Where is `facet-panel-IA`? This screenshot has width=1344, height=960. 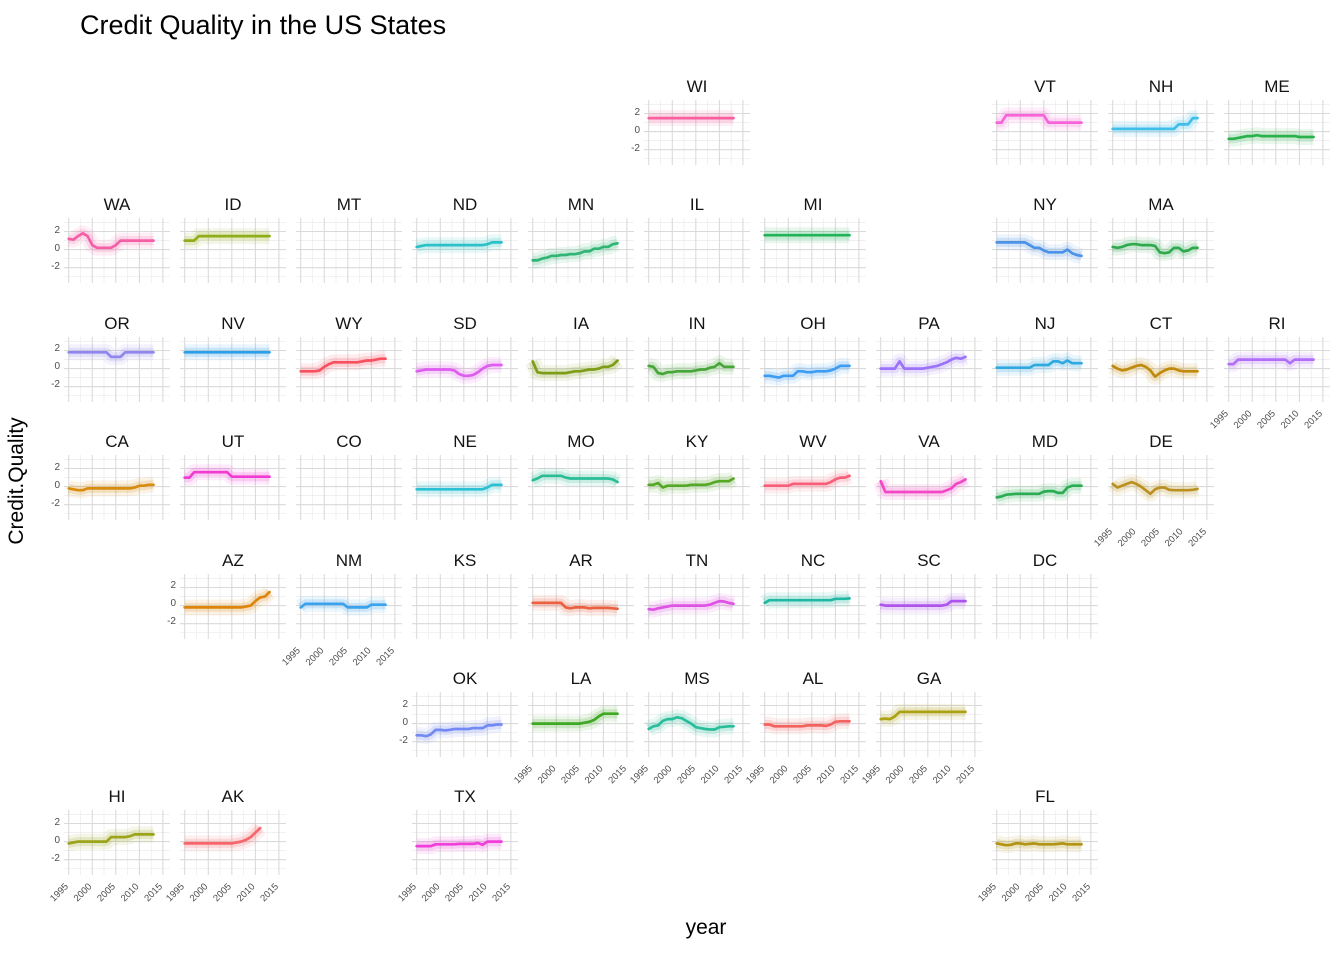 facet-panel-IA is located at coordinates (579, 369).